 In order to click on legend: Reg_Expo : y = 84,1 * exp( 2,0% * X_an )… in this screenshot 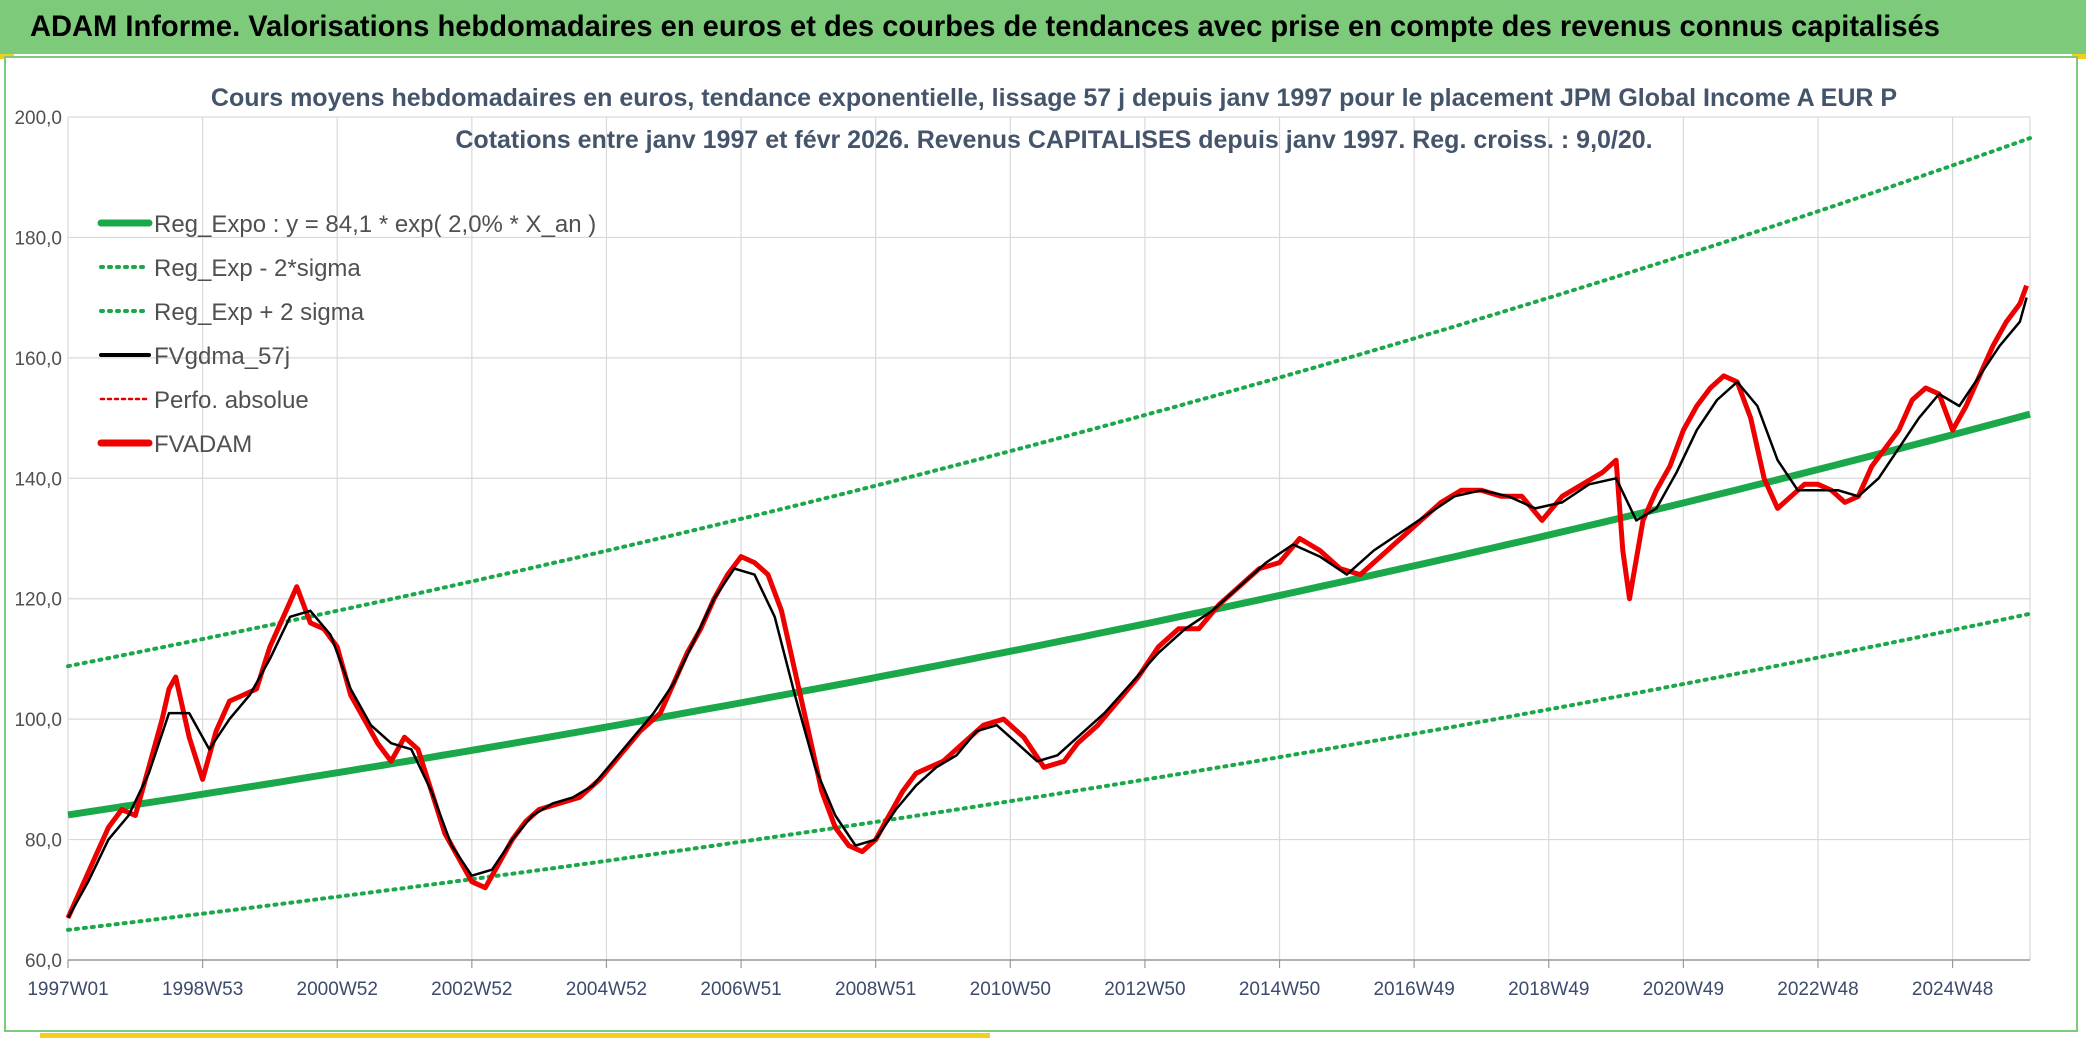, I will do `click(346, 334)`.